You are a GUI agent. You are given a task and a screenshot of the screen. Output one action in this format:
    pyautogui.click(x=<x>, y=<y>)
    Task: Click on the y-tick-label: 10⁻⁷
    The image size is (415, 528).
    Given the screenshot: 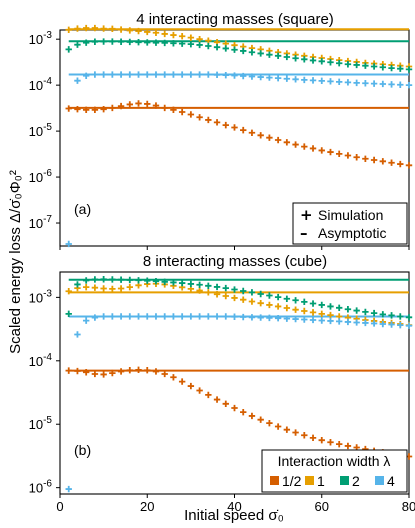 What is the action you would take?
    pyautogui.click(x=41, y=222)
    